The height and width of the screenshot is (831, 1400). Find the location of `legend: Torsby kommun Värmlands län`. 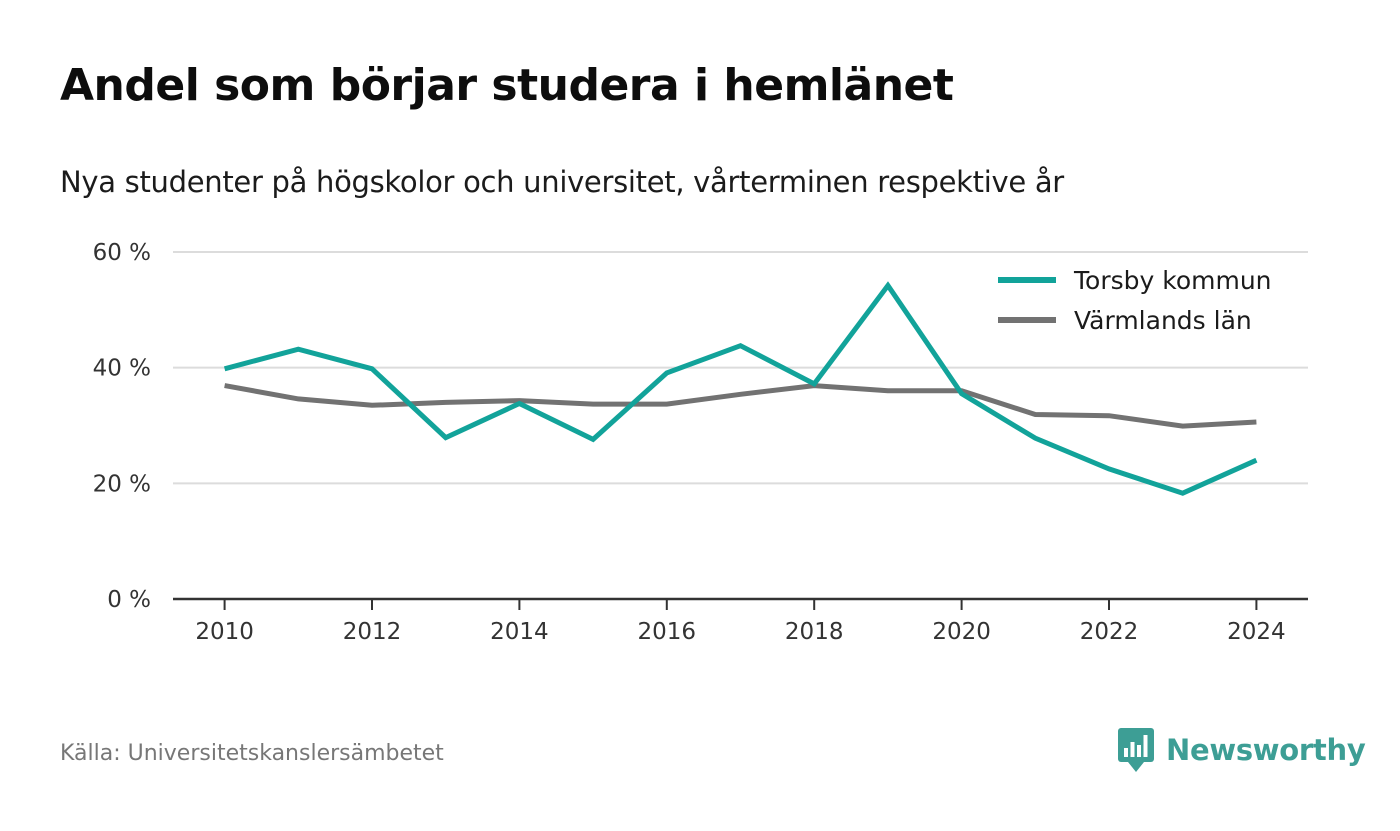

legend: Torsby kommun Värmlands län is located at coordinates (1135, 300).